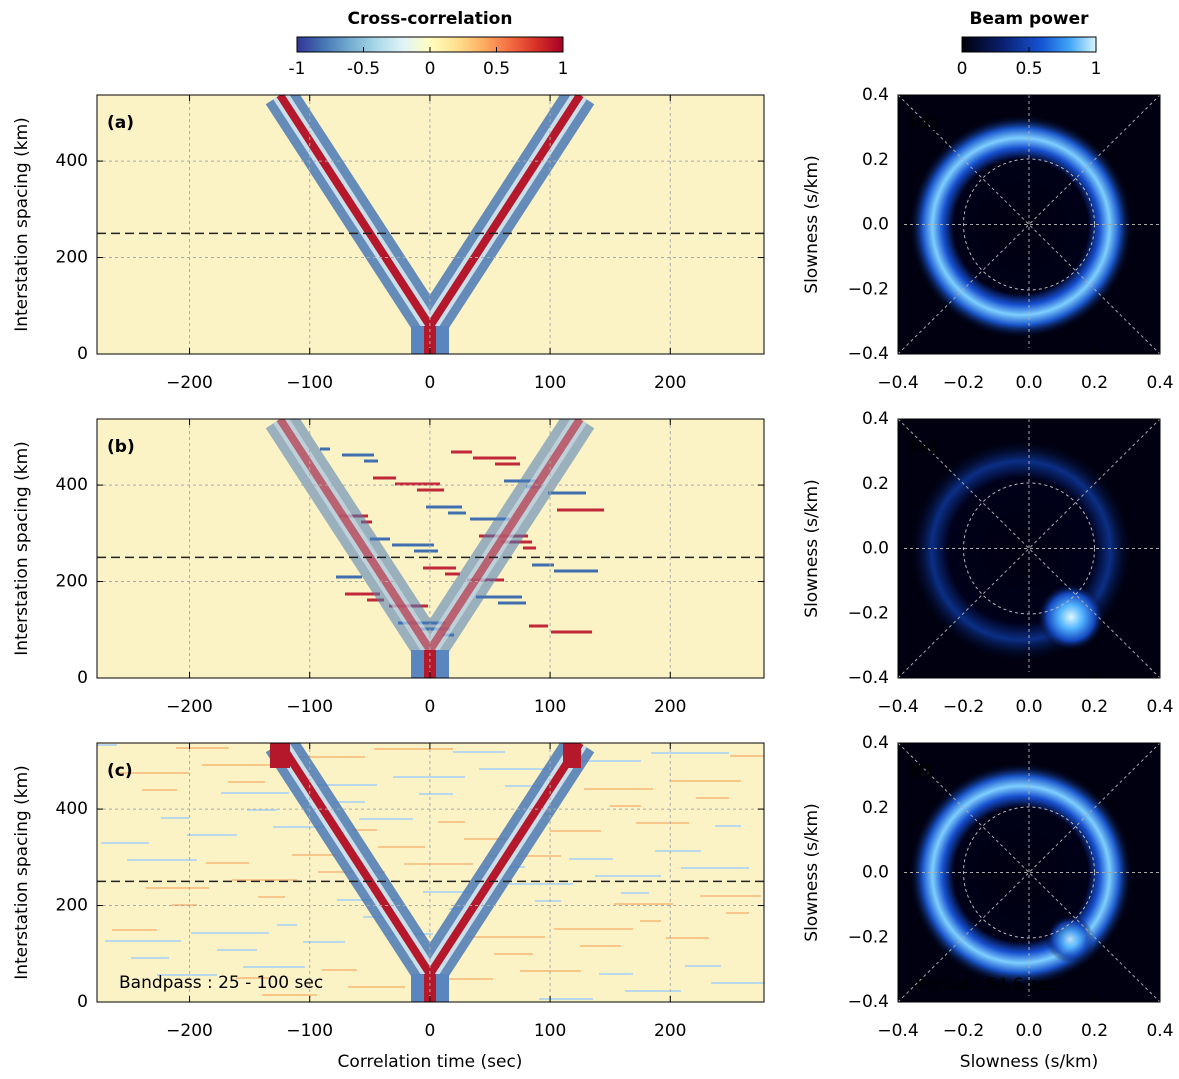  What do you see at coordinates (1029, 19) in the screenshot?
I see `colorbar-title: Beam power` at bounding box center [1029, 19].